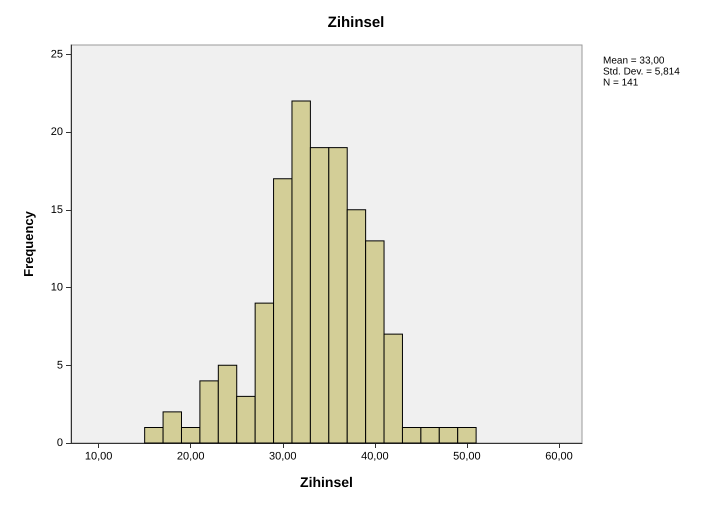 Image resolution: width=707 pixels, height=506 pixels. What do you see at coordinates (634, 61) in the screenshot?
I see `text: Mean = 33,00` at bounding box center [634, 61].